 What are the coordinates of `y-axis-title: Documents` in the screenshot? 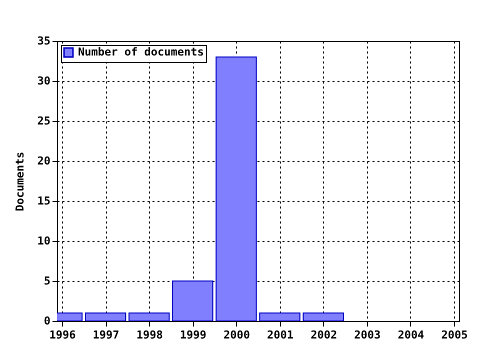 It's located at (19, 182).